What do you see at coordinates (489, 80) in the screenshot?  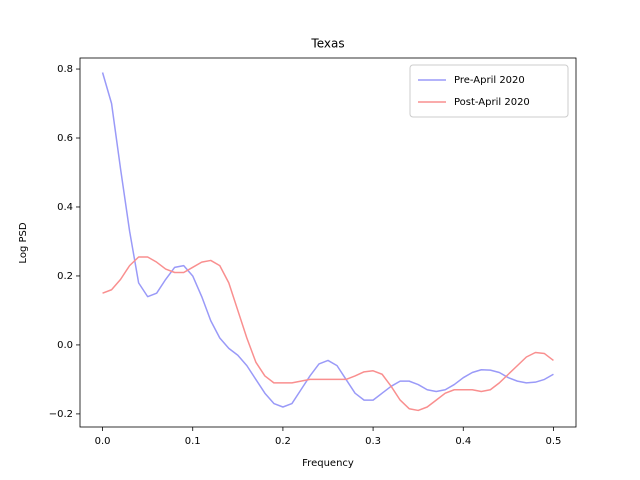 I see `legend-label: Pre-April 2020` at bounding box center [489, 80].